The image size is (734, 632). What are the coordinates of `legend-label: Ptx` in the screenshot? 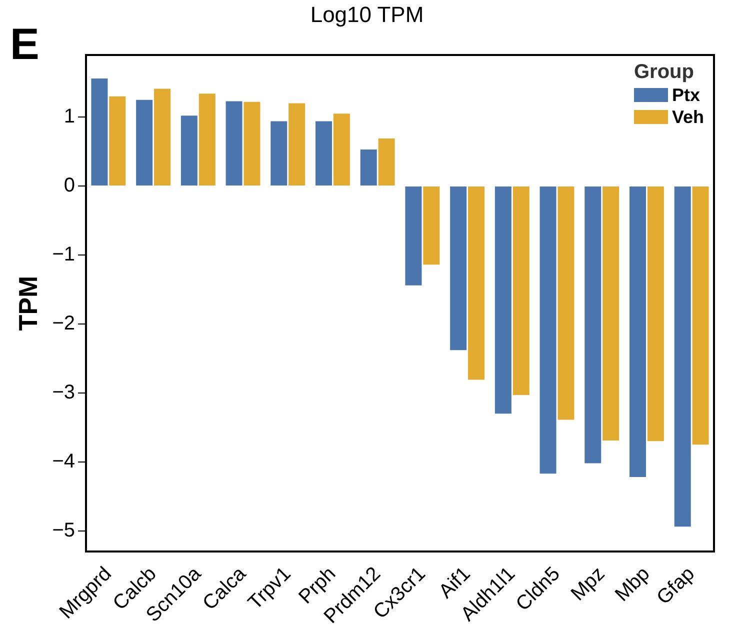 It's located at (686, 95).